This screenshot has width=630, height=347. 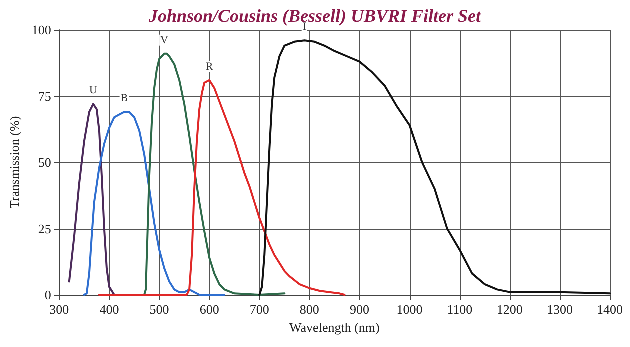 I want to click on y-tick-label: 0, so click(x=48, y=295).